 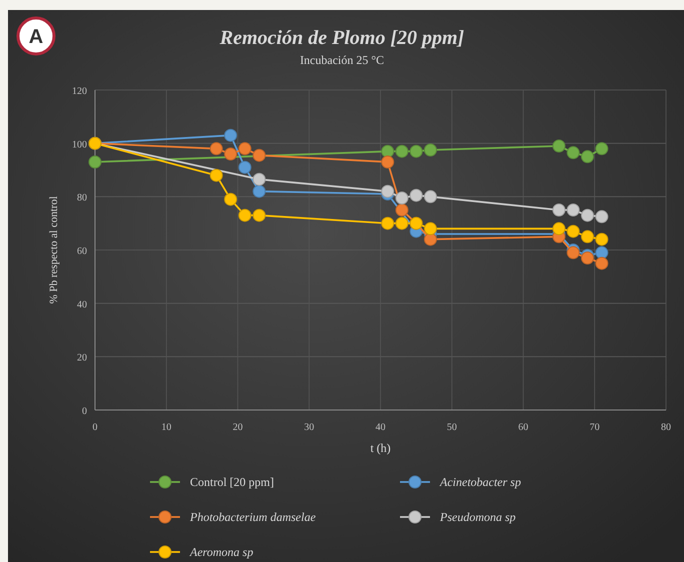 I want to click on x-tick-label: 70, so click(x=595, y=427).